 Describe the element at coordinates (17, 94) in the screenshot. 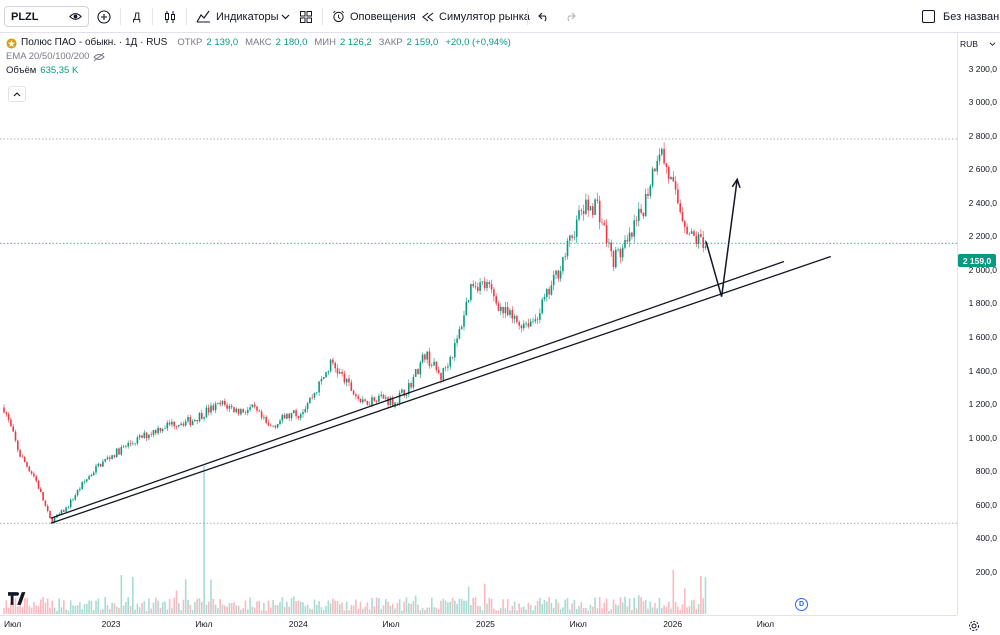

I see `collapse-legend-button` at that location.